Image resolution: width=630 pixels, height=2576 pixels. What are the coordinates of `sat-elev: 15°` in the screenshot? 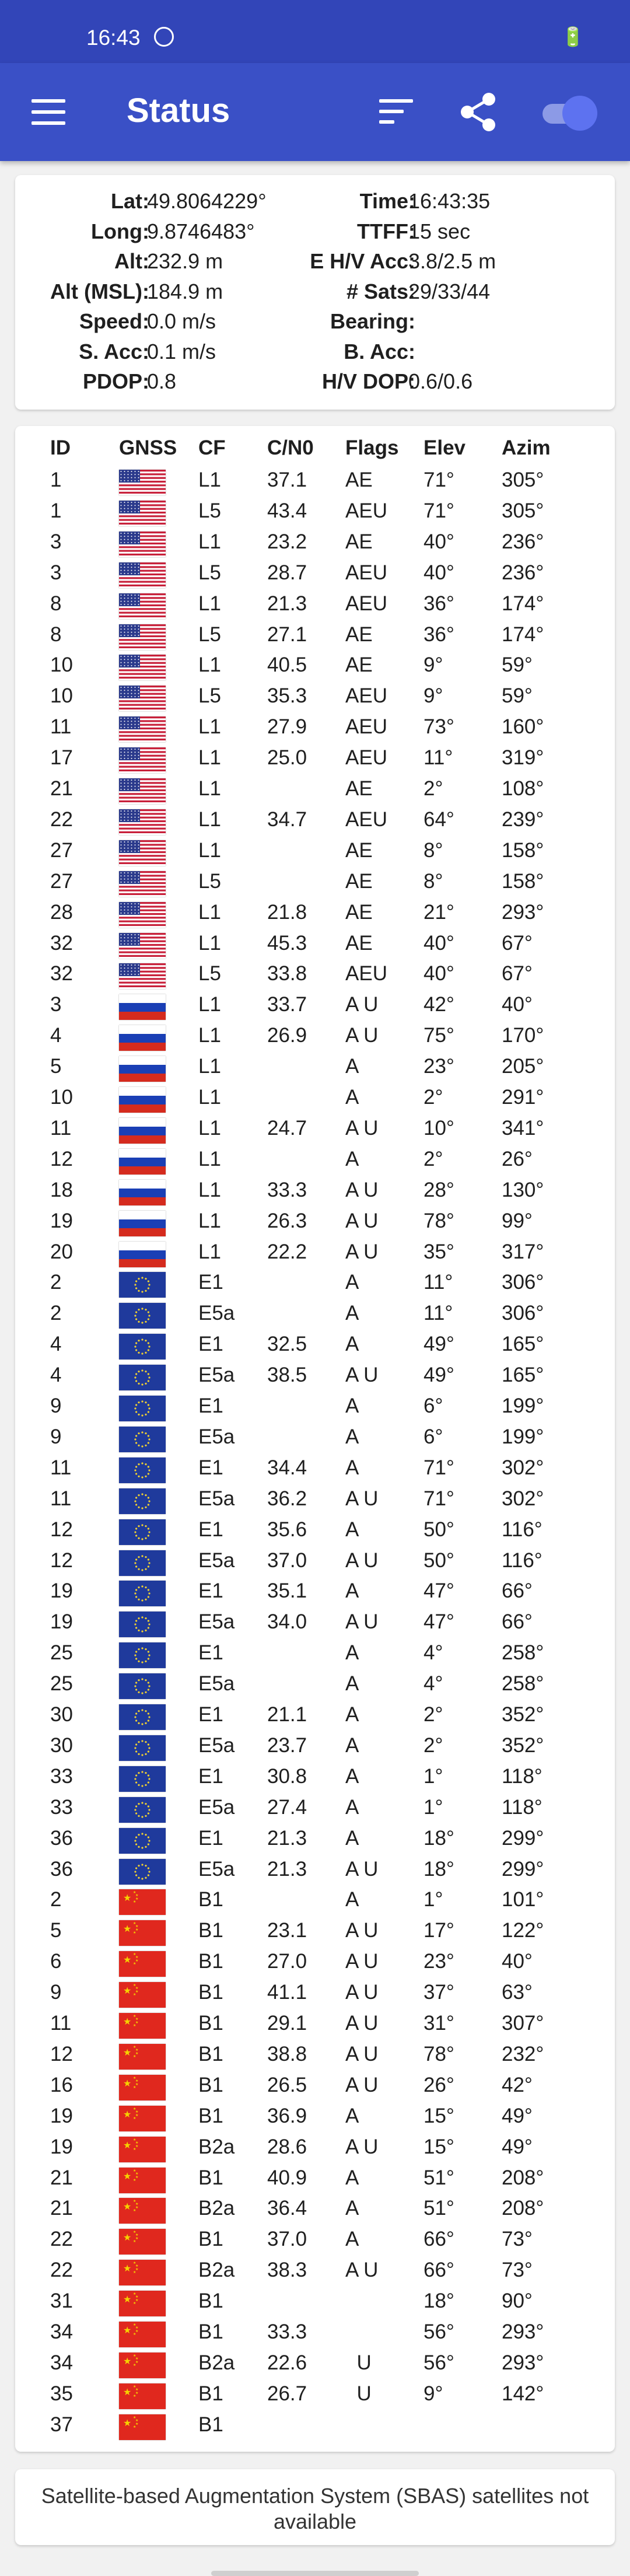 It's located at (439, 2146).